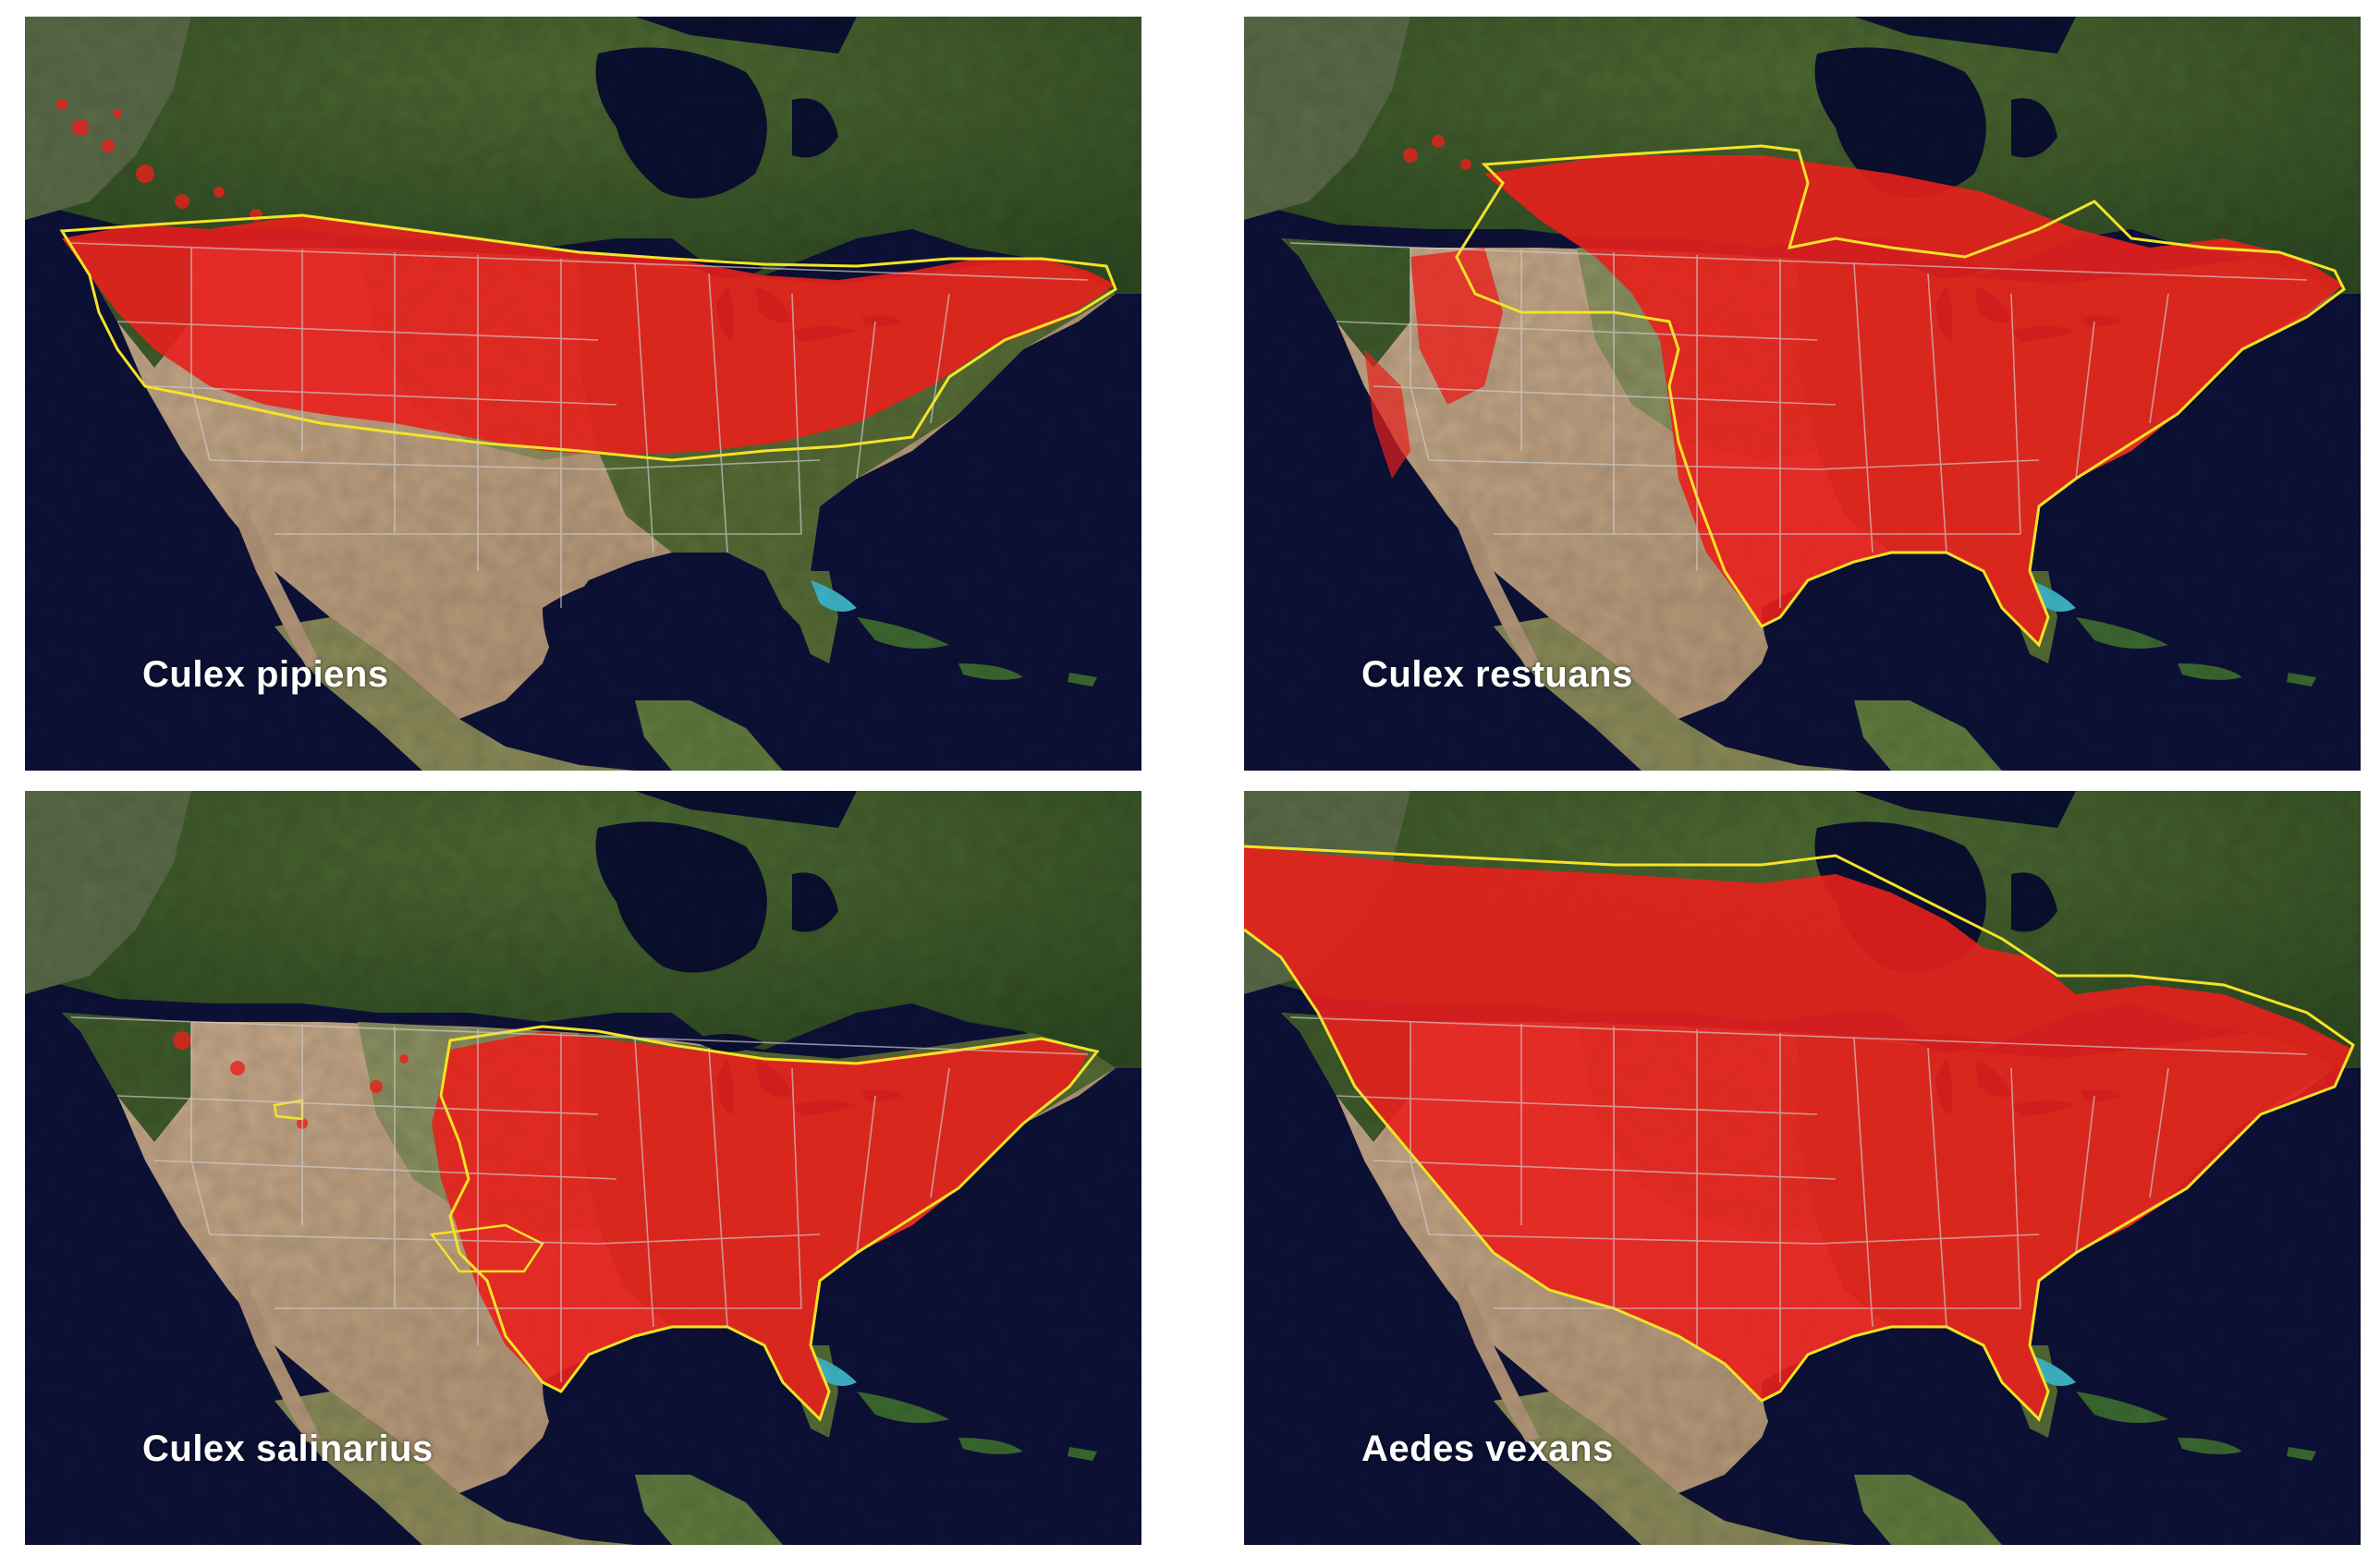 This screenshot has height=1568, width=2380. What do you see at coordinates (265, 674) in the screenshot?
I see `species-label: Culex pipiens` at bounding box center [265, 674].